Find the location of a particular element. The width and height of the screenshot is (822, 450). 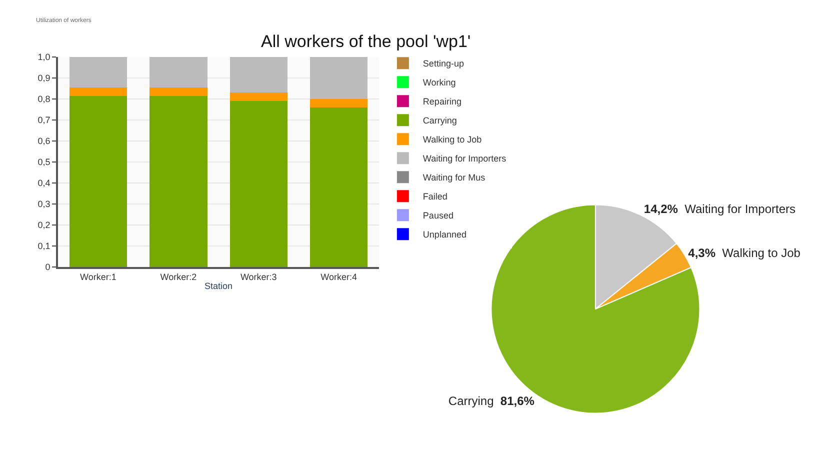

slice-label: Carrying is located at coordinates (471, 401).